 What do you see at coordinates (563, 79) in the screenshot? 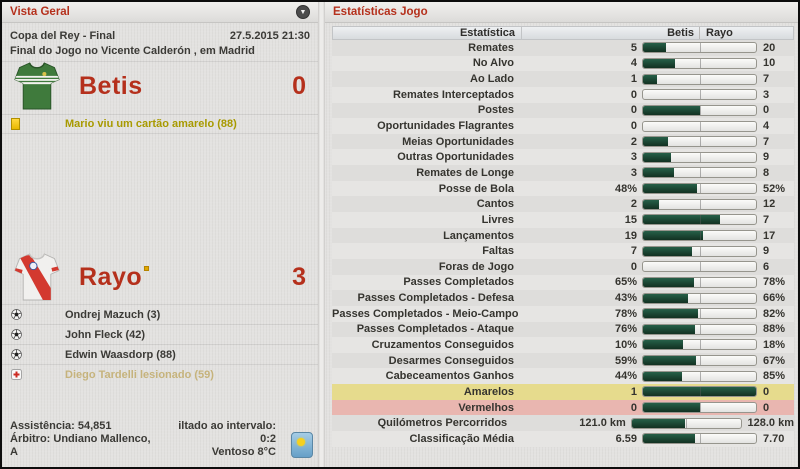
I see `stats-table-row: Ao Lado 1 7` at bounding box center [563, 79].